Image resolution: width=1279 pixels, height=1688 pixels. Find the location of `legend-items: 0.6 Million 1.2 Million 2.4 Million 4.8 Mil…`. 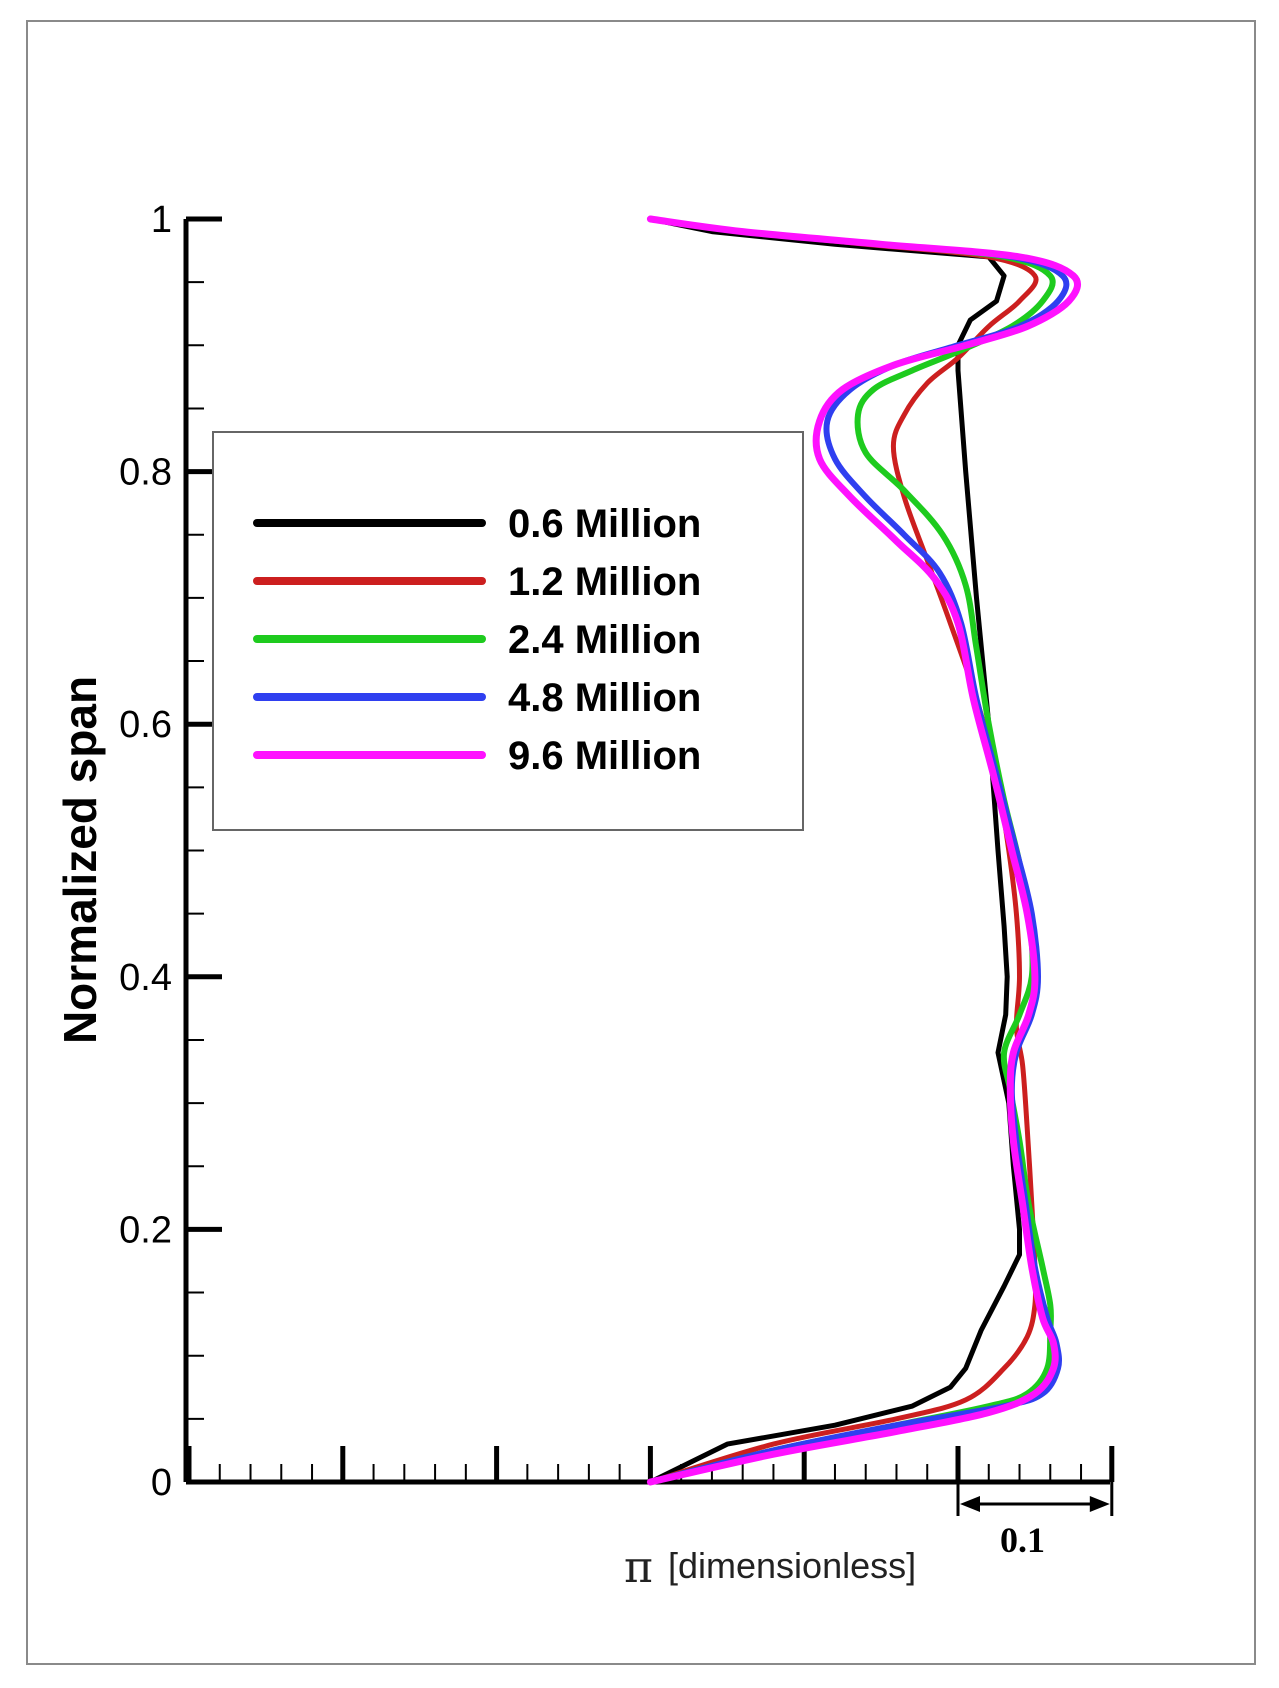

legend-items: 0.6 Million 1.2 Million 2.4 Million 4.8 Mil… is located at coordinates (477, 640).